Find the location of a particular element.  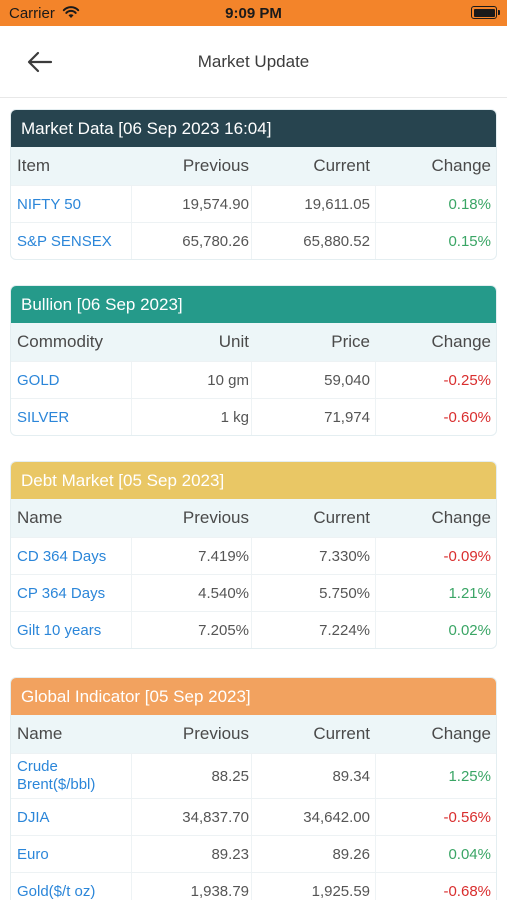

status-bar: Carrier 9:09 PM is located at coordinates (253, 13).